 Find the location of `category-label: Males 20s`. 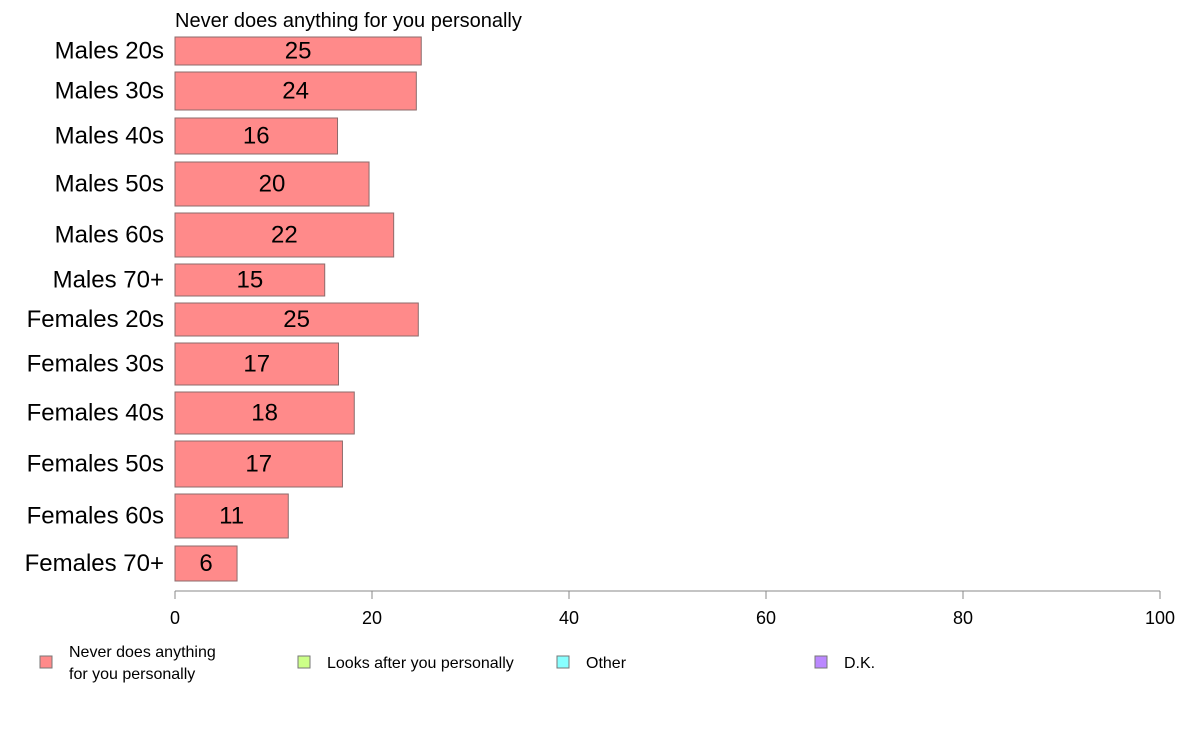

category-label: Males 20s is located at coordinates (109, 51).